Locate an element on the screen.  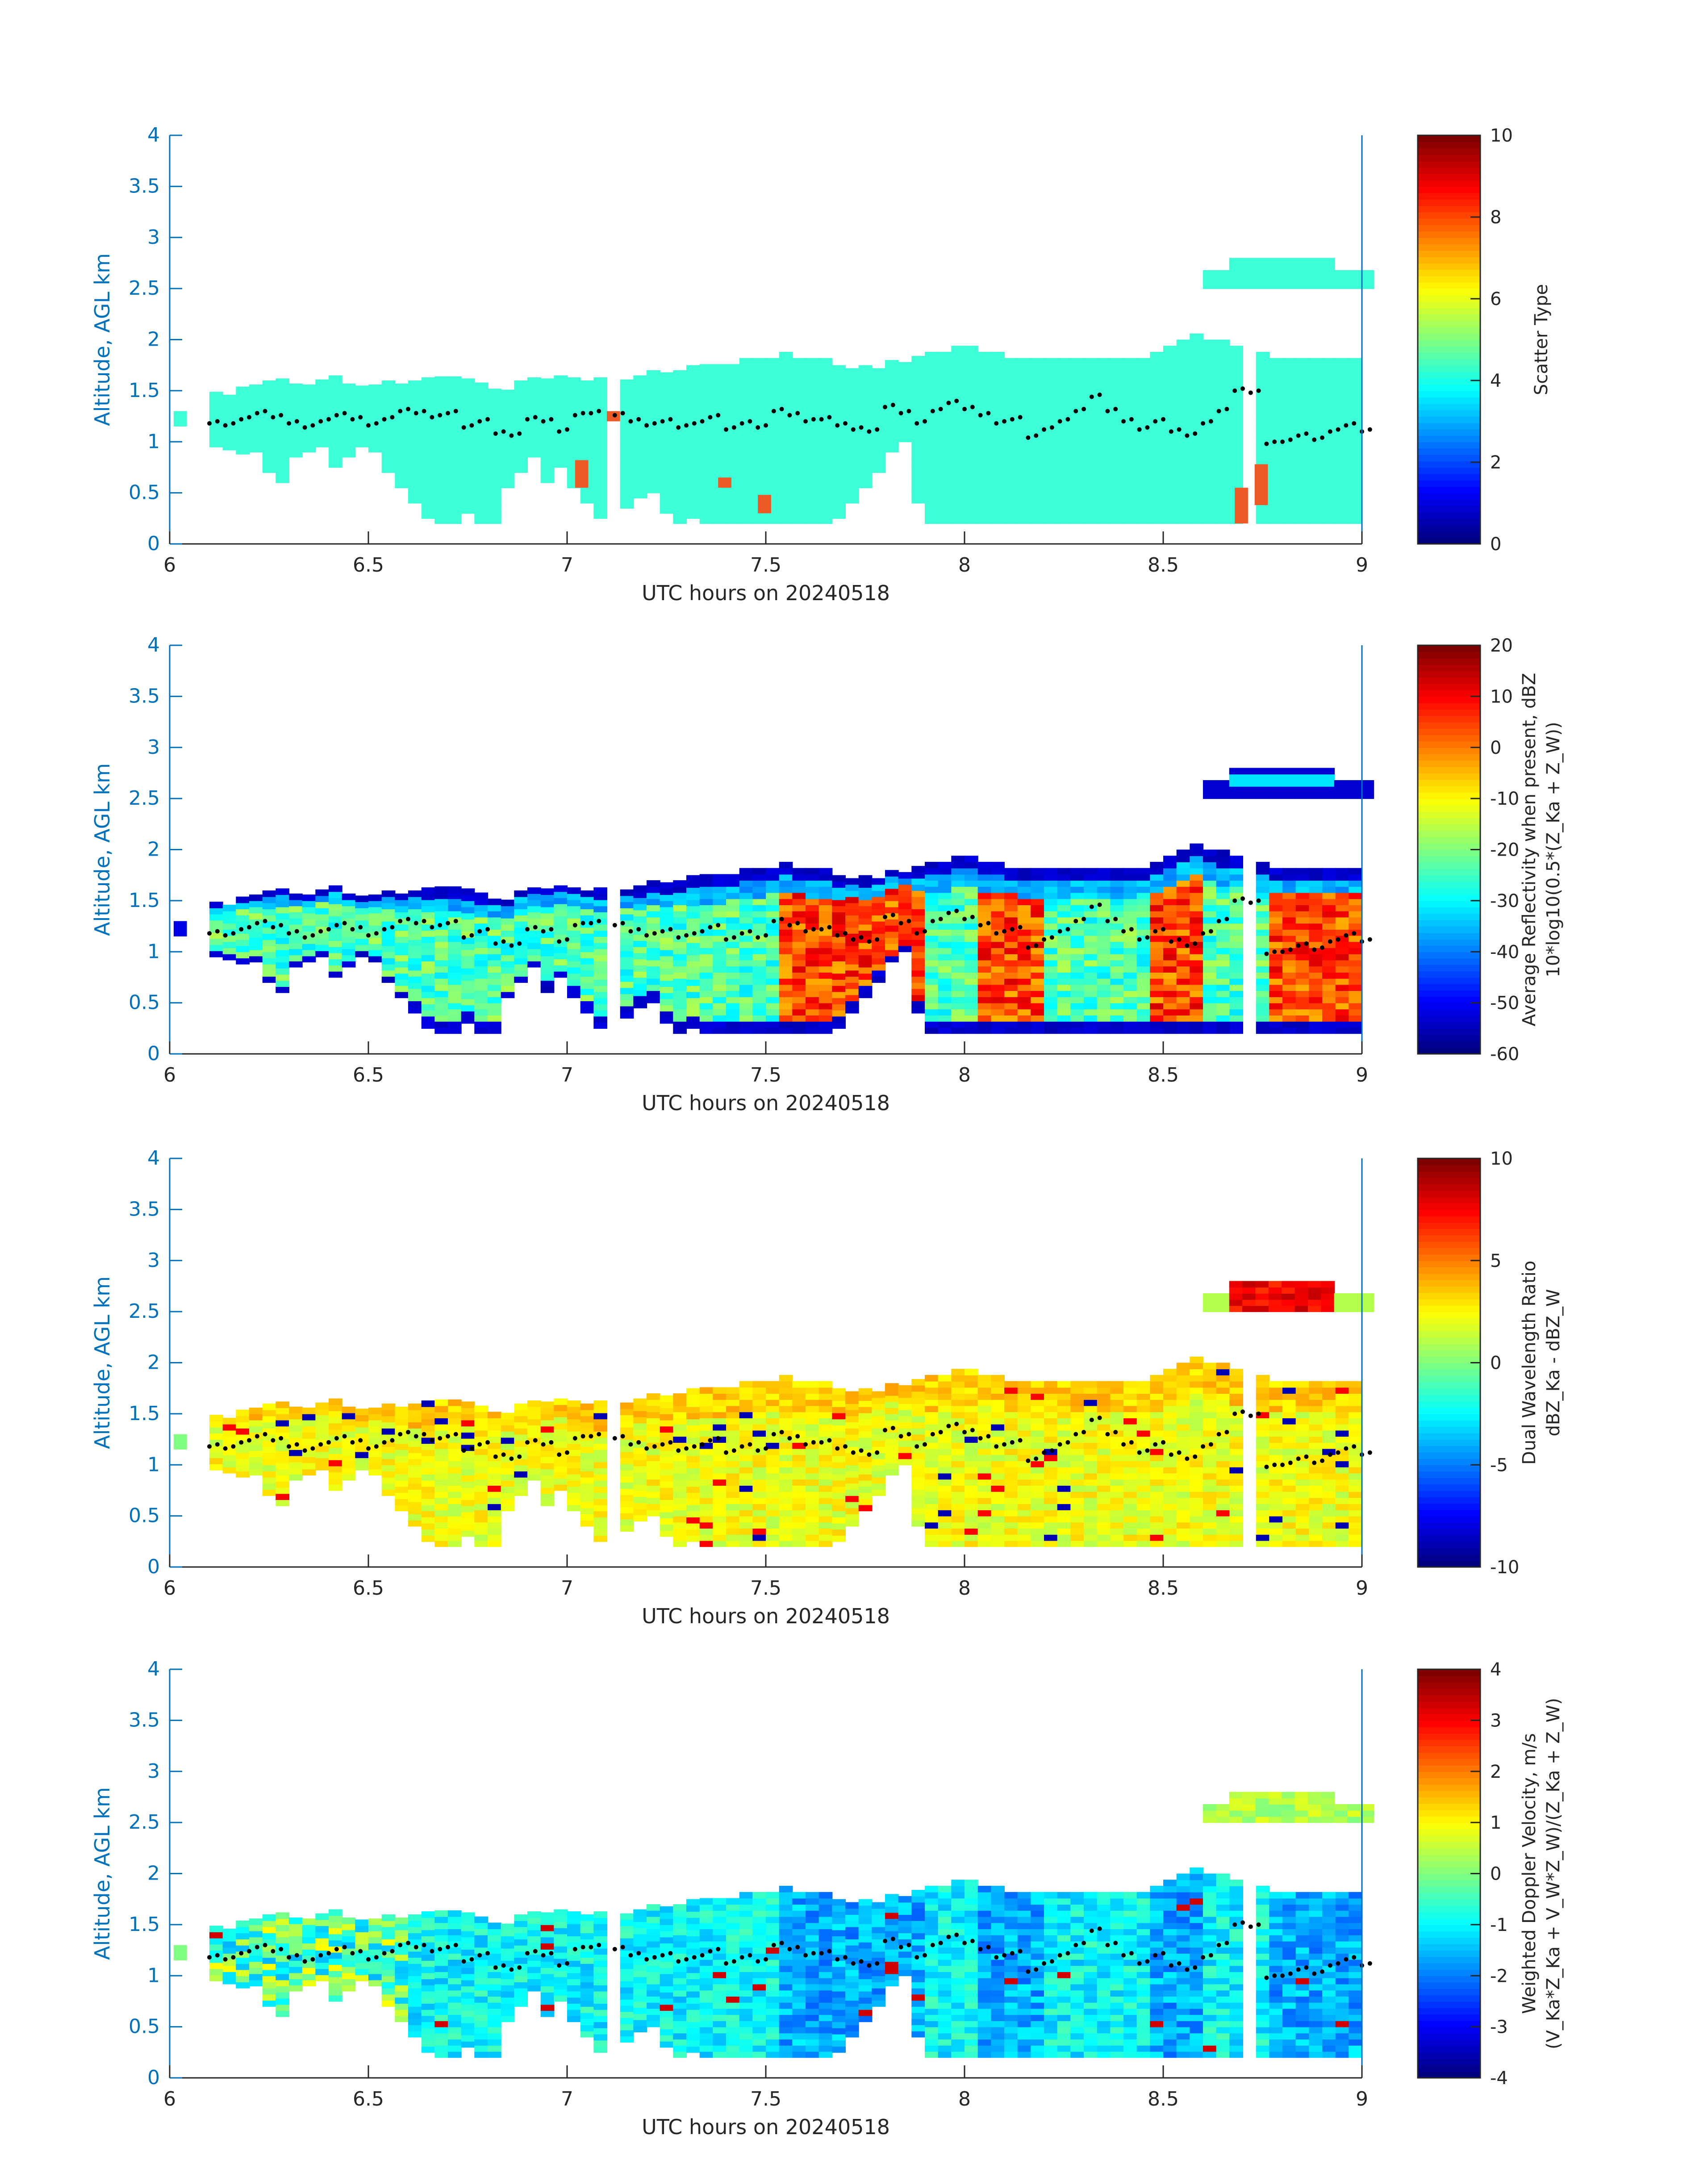
colorbar-tick-label: -20 is located at coordinates (1504, 850).